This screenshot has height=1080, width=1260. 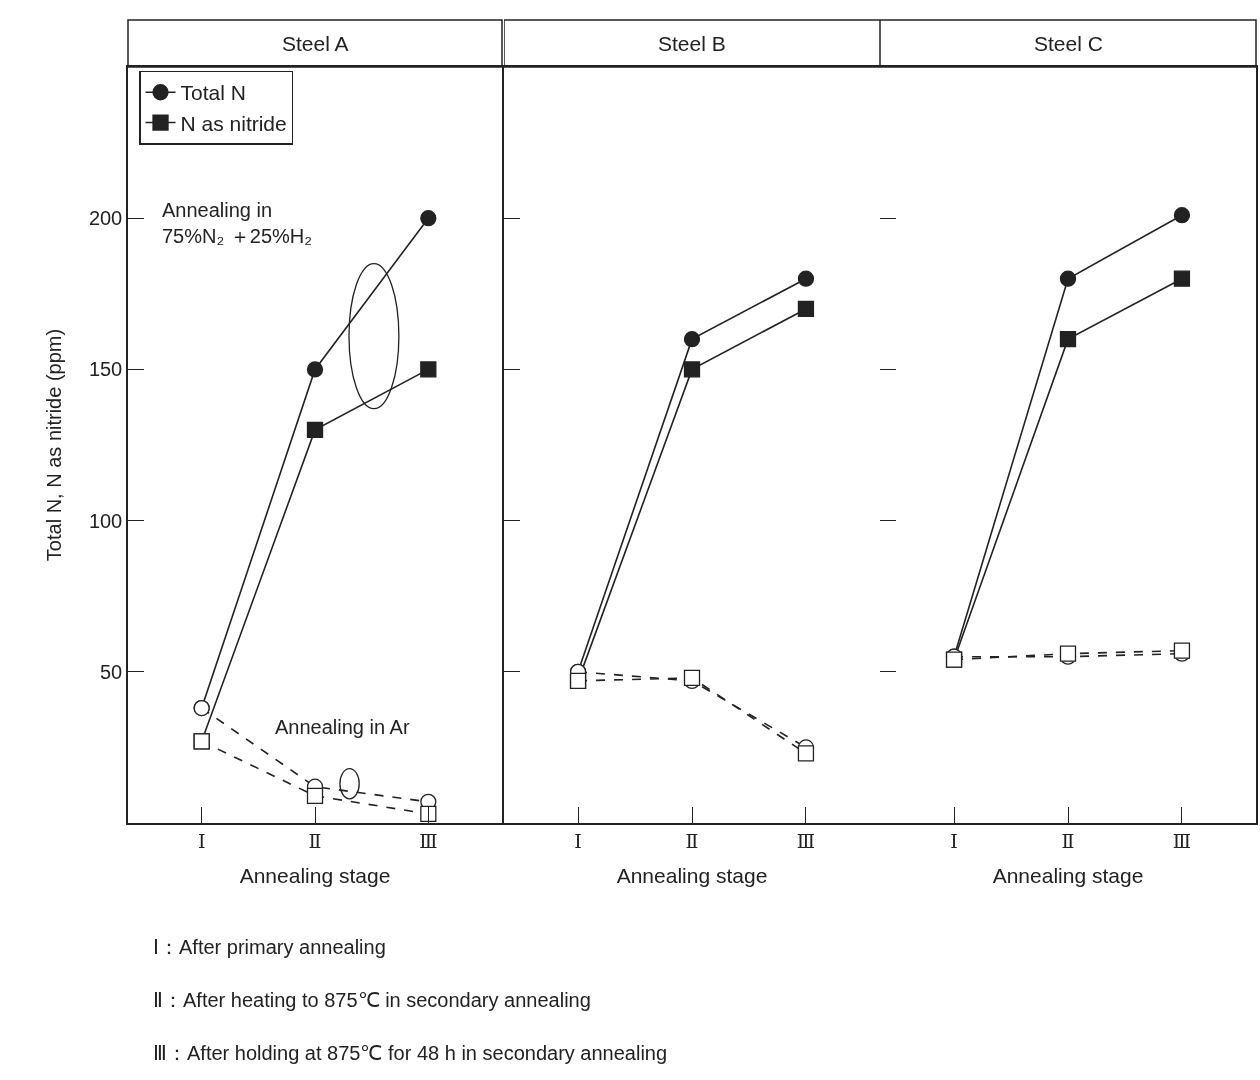 I want to click on y-tick-label: 100, so click(x=105, y=520).